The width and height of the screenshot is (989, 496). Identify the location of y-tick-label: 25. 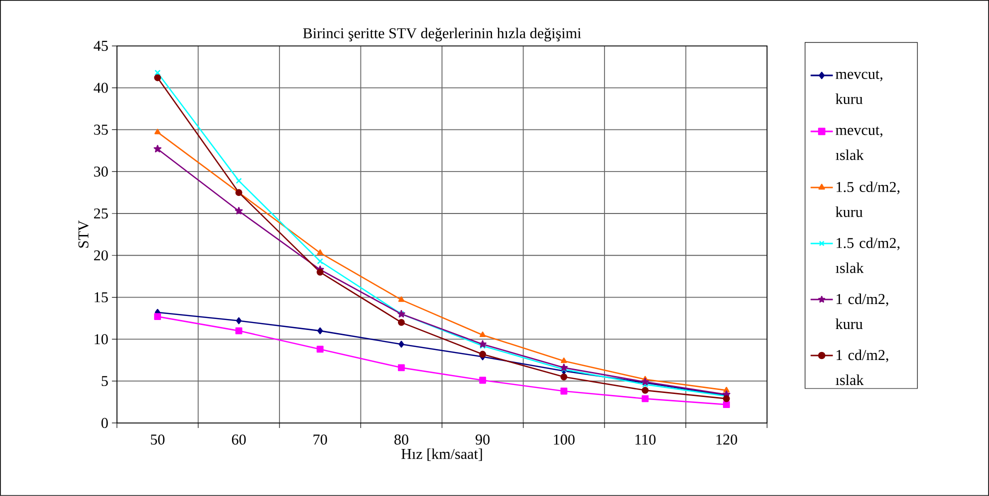
(101, 213).